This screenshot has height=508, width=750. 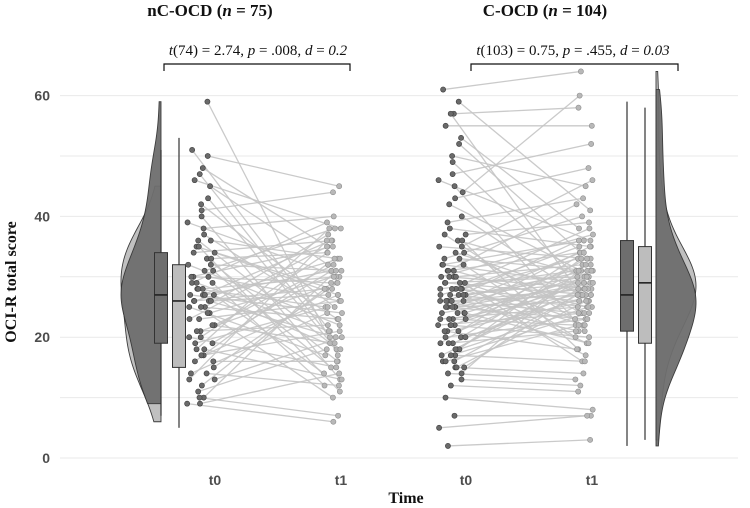 What do you see at coordinates (11, 281) in the screenshot?
I see `y-axis-label: OCI-R total score` at bounding box center [11, 281].